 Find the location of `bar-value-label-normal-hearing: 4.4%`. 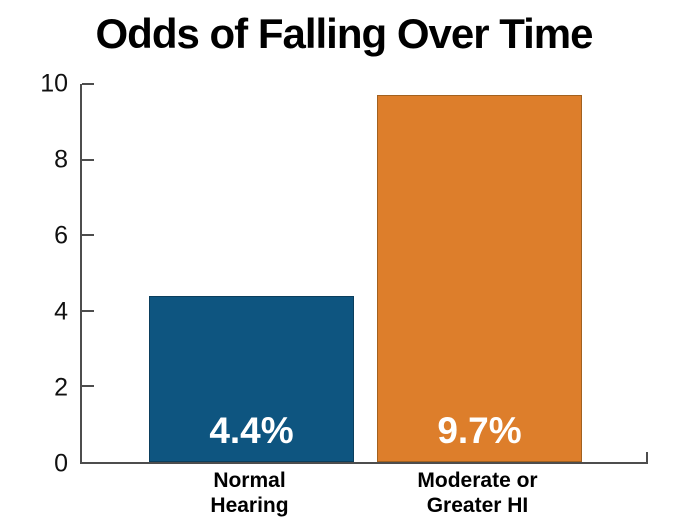

bar-value-label-normal-hearing: 4.4% is located at coordinates (251, 430).